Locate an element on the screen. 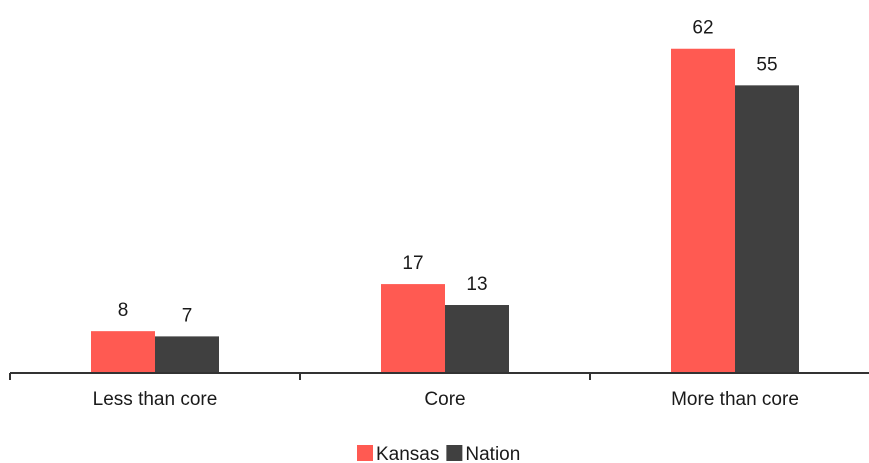 The width and height of the screenshot is (869, 463). x-axis-ticks is located at coordinates (300, 376).